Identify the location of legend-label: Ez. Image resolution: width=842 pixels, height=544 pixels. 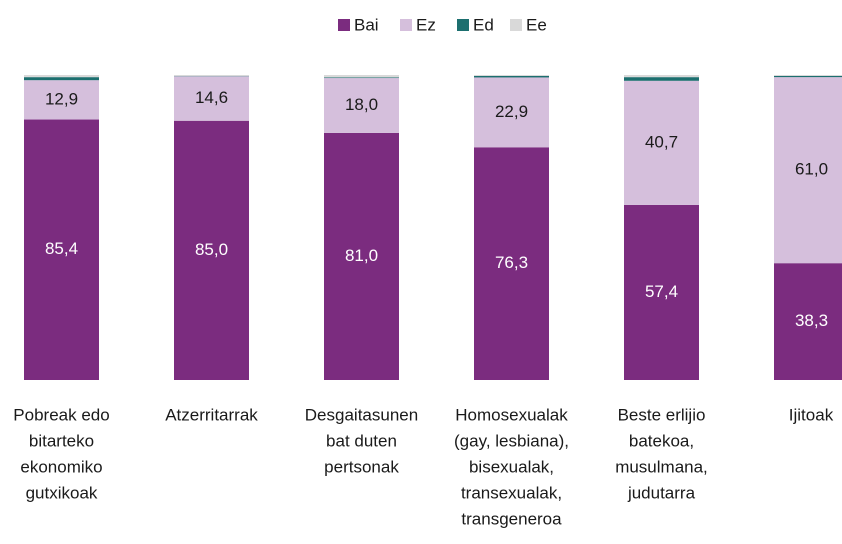
(426, 24).